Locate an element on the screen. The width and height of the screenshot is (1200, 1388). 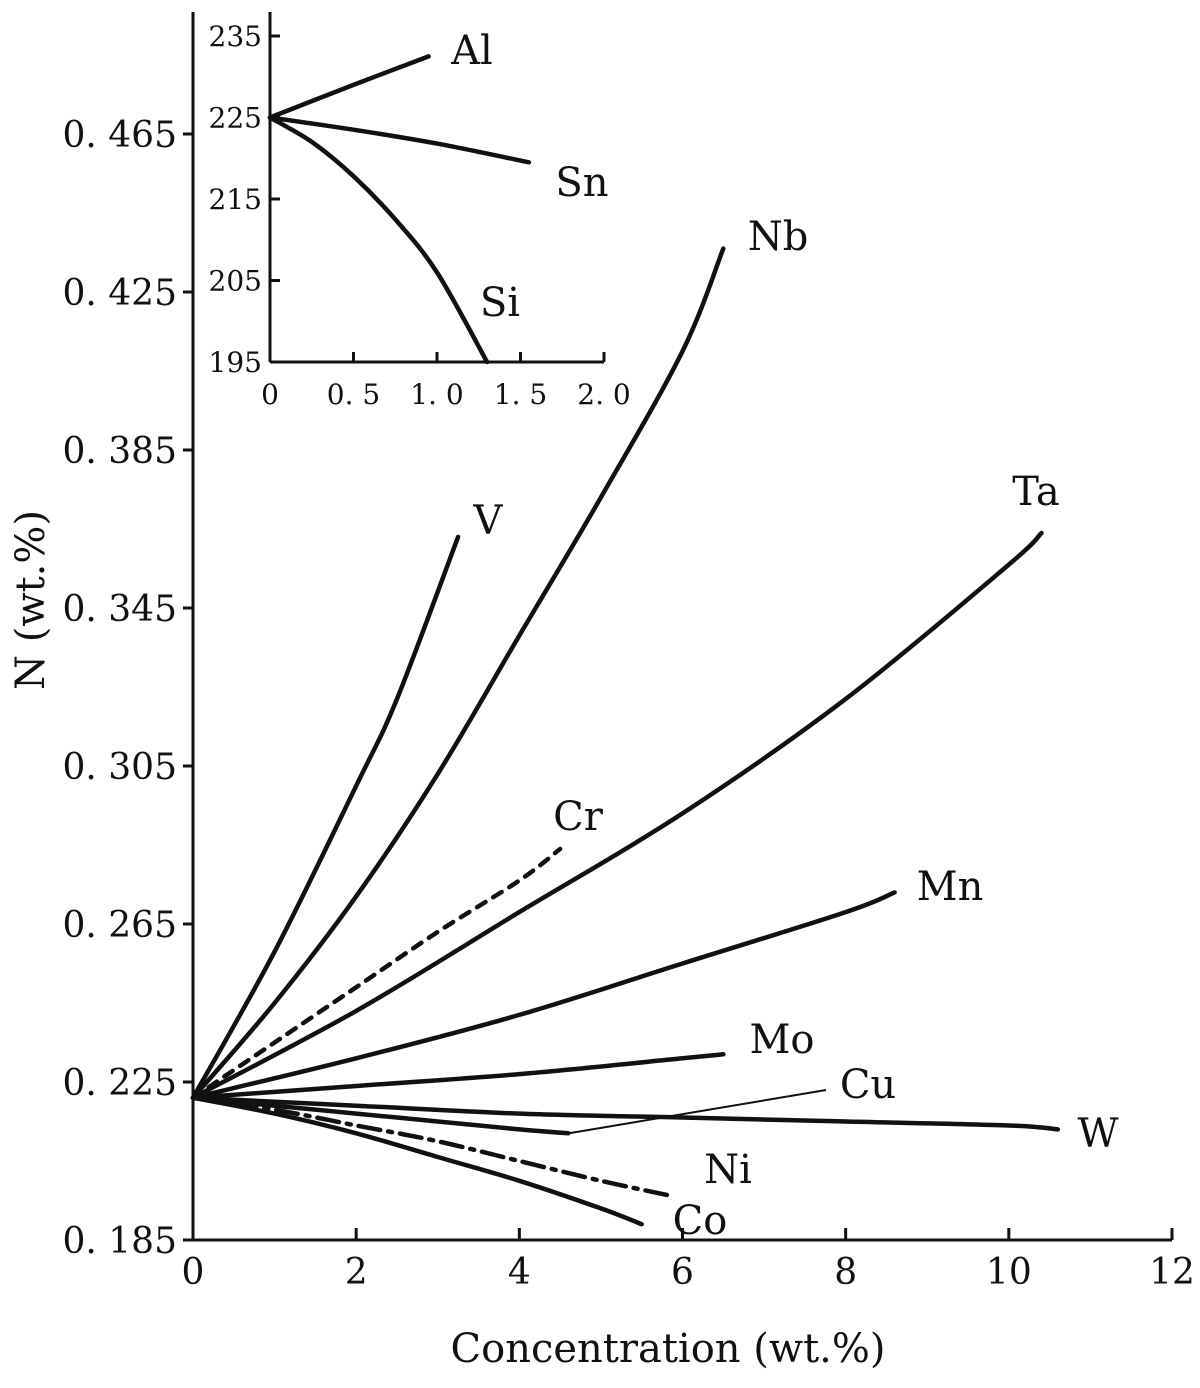
series-line-v is located at coordinates (325, 817).